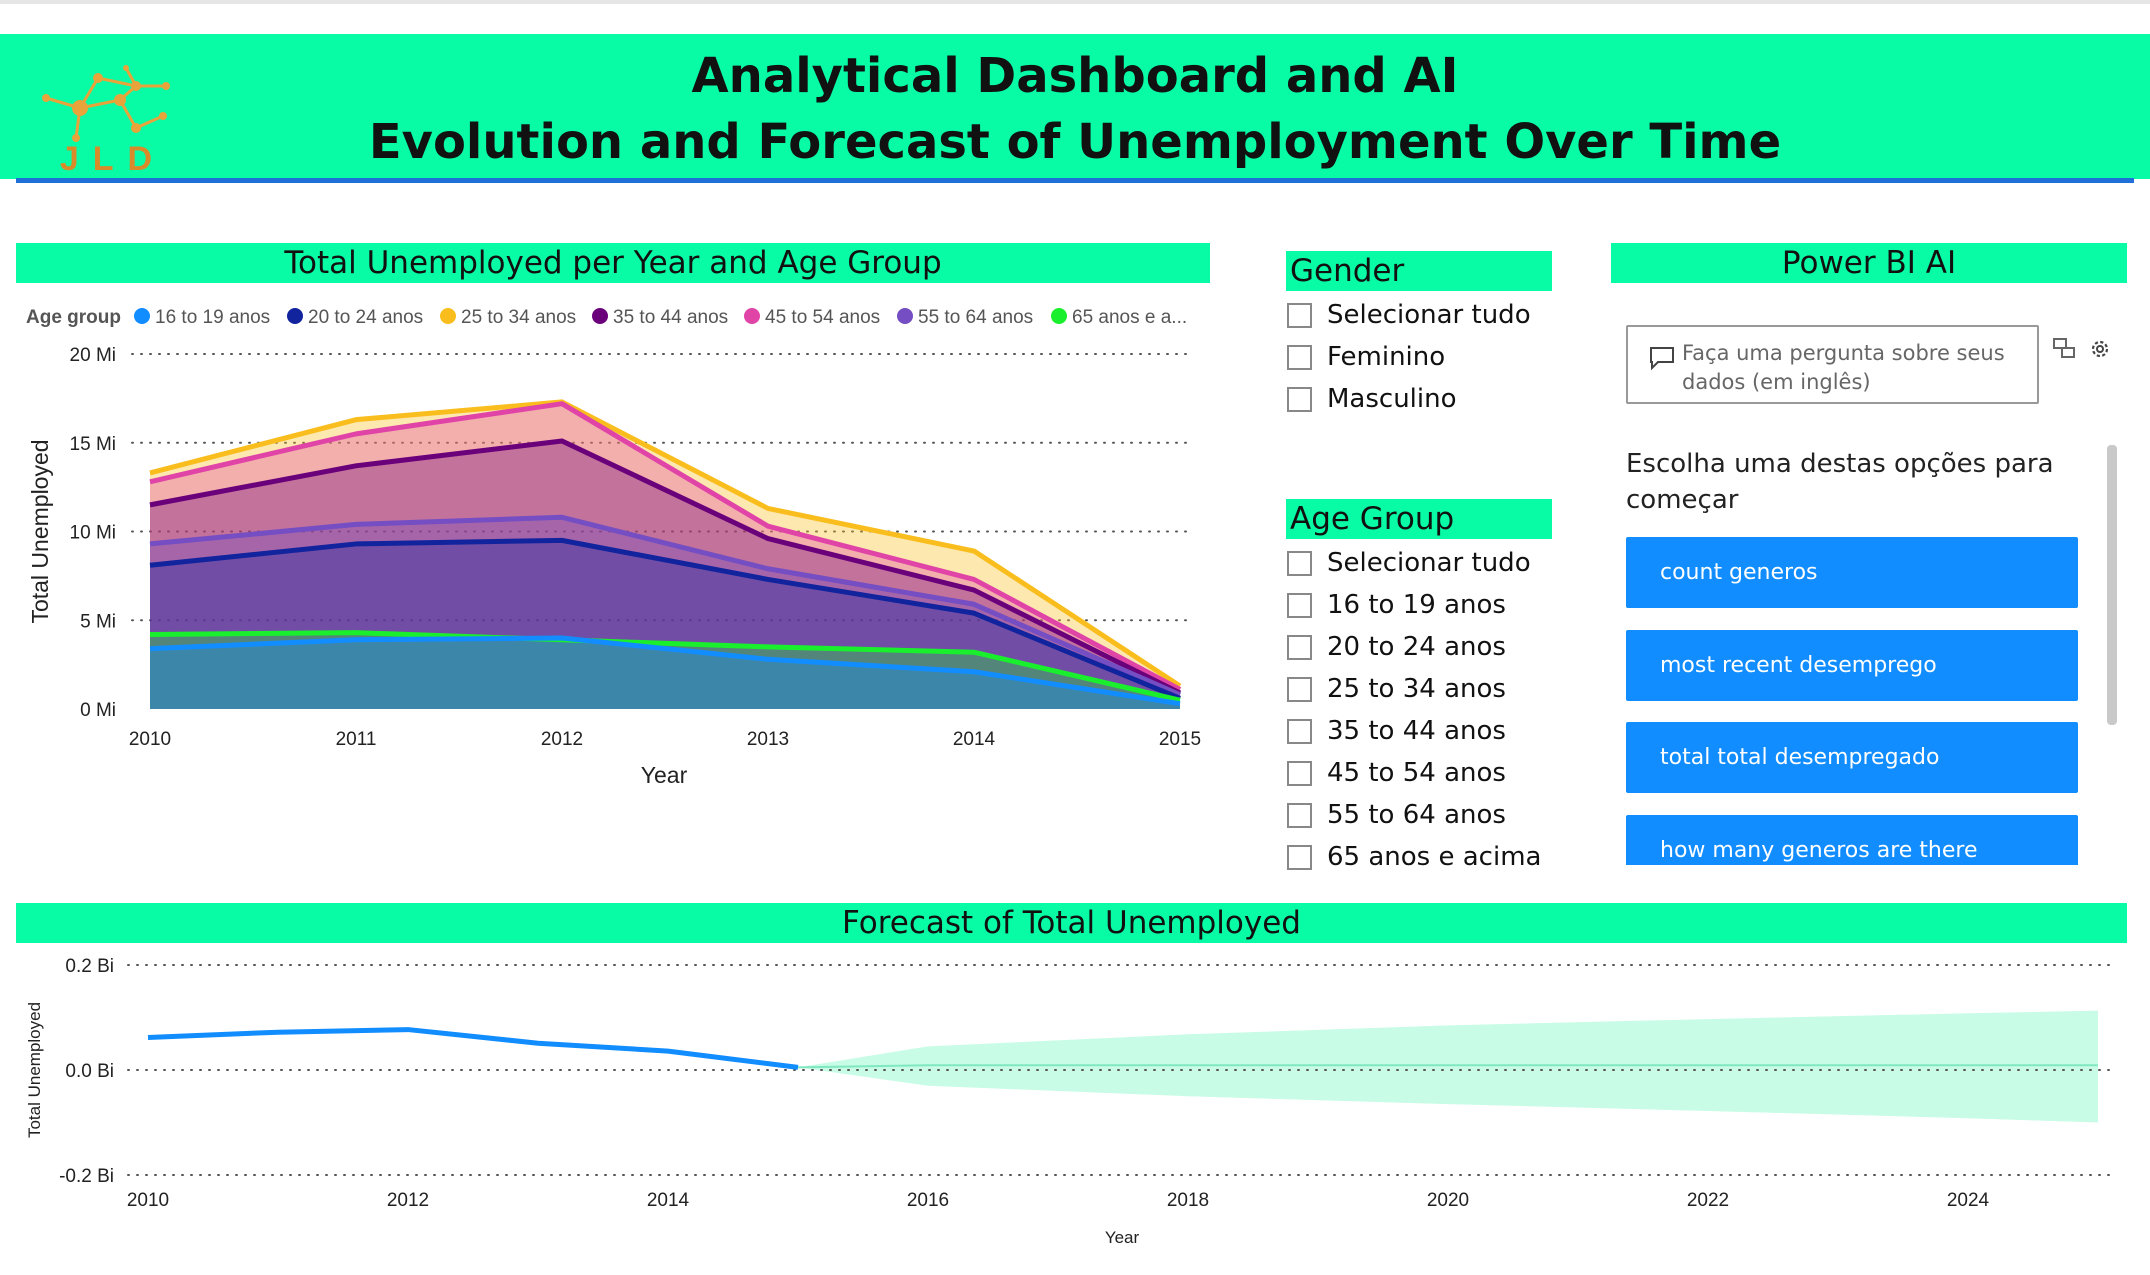  Describe the element at coordinates (1852, 572) in the screenshot. I see `suggestion-button: count generos` at that location.